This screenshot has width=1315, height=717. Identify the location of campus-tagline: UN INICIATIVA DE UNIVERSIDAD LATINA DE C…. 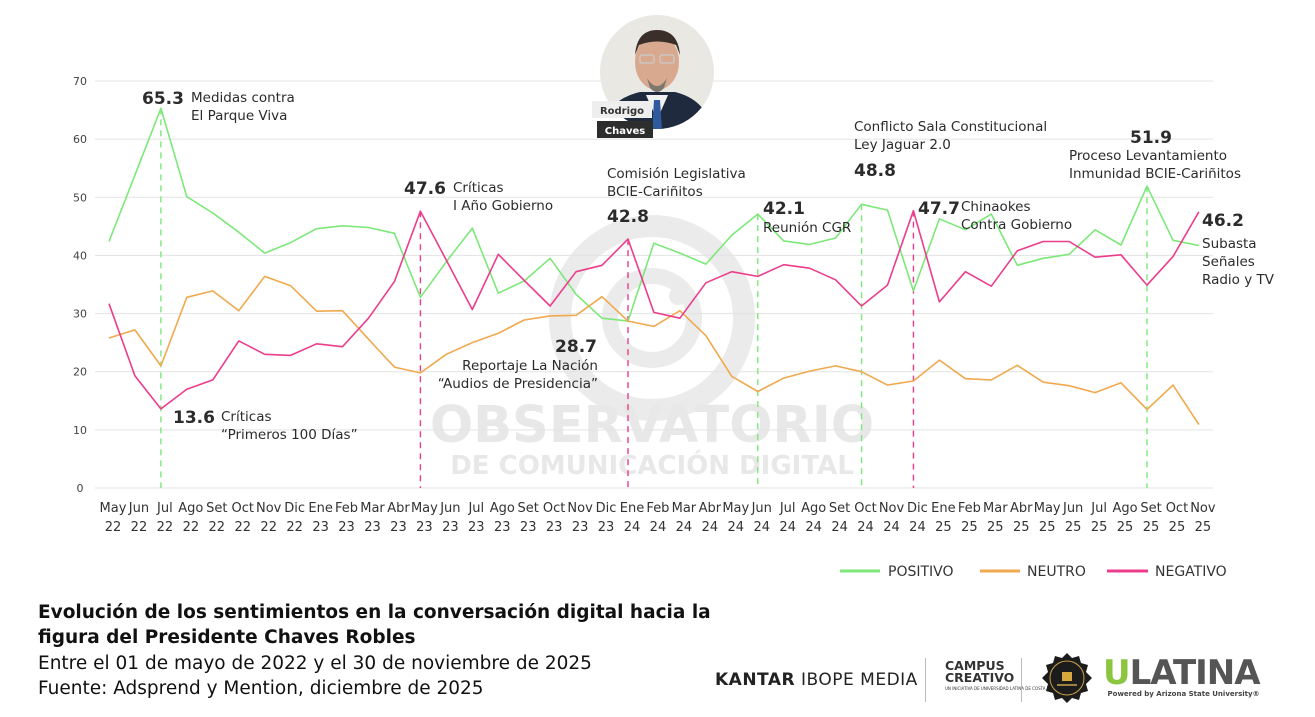
(1001, 688).